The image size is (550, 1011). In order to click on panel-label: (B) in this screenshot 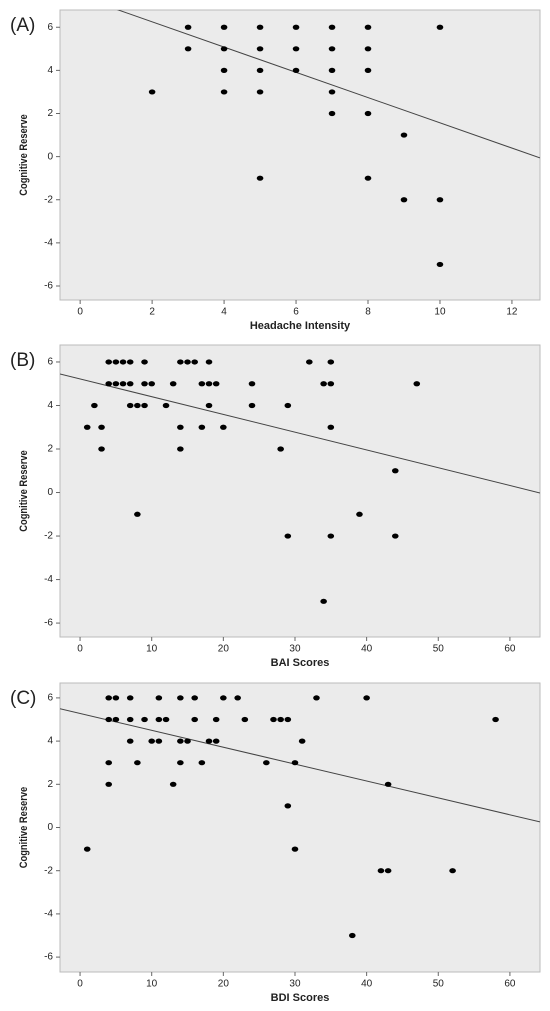, I will do `click(22, 360)`.